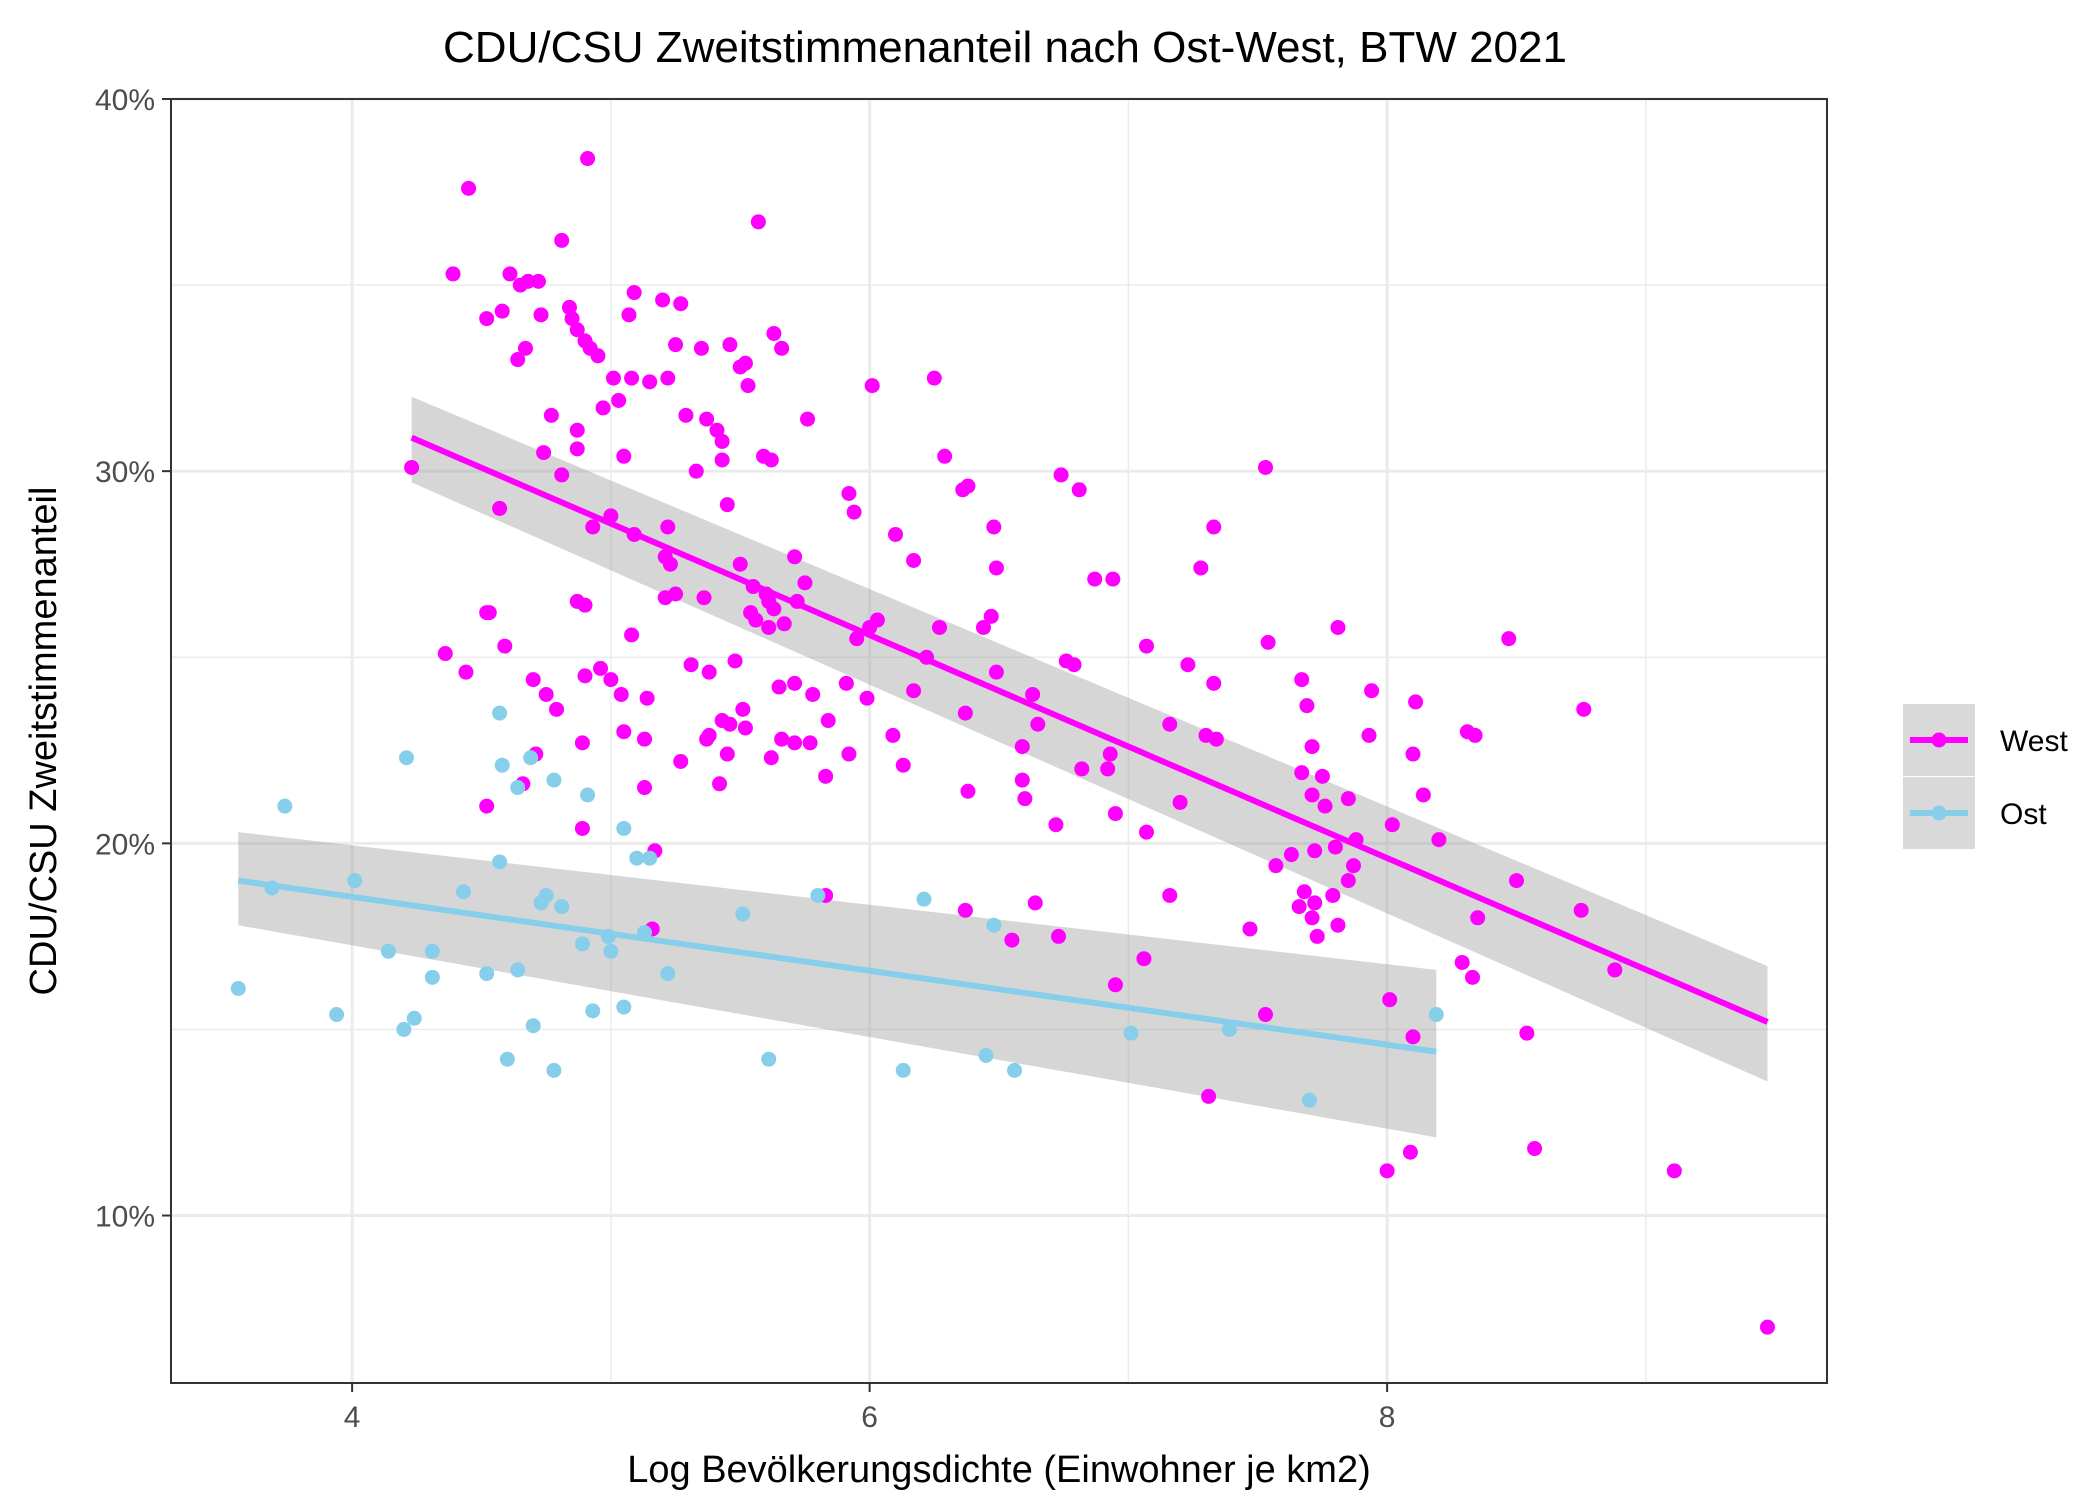  What do you see at coordinates (2023, 814) in the screenshot?
I see `legend-label-ost: Ost` at bounding box center [2023, 814].